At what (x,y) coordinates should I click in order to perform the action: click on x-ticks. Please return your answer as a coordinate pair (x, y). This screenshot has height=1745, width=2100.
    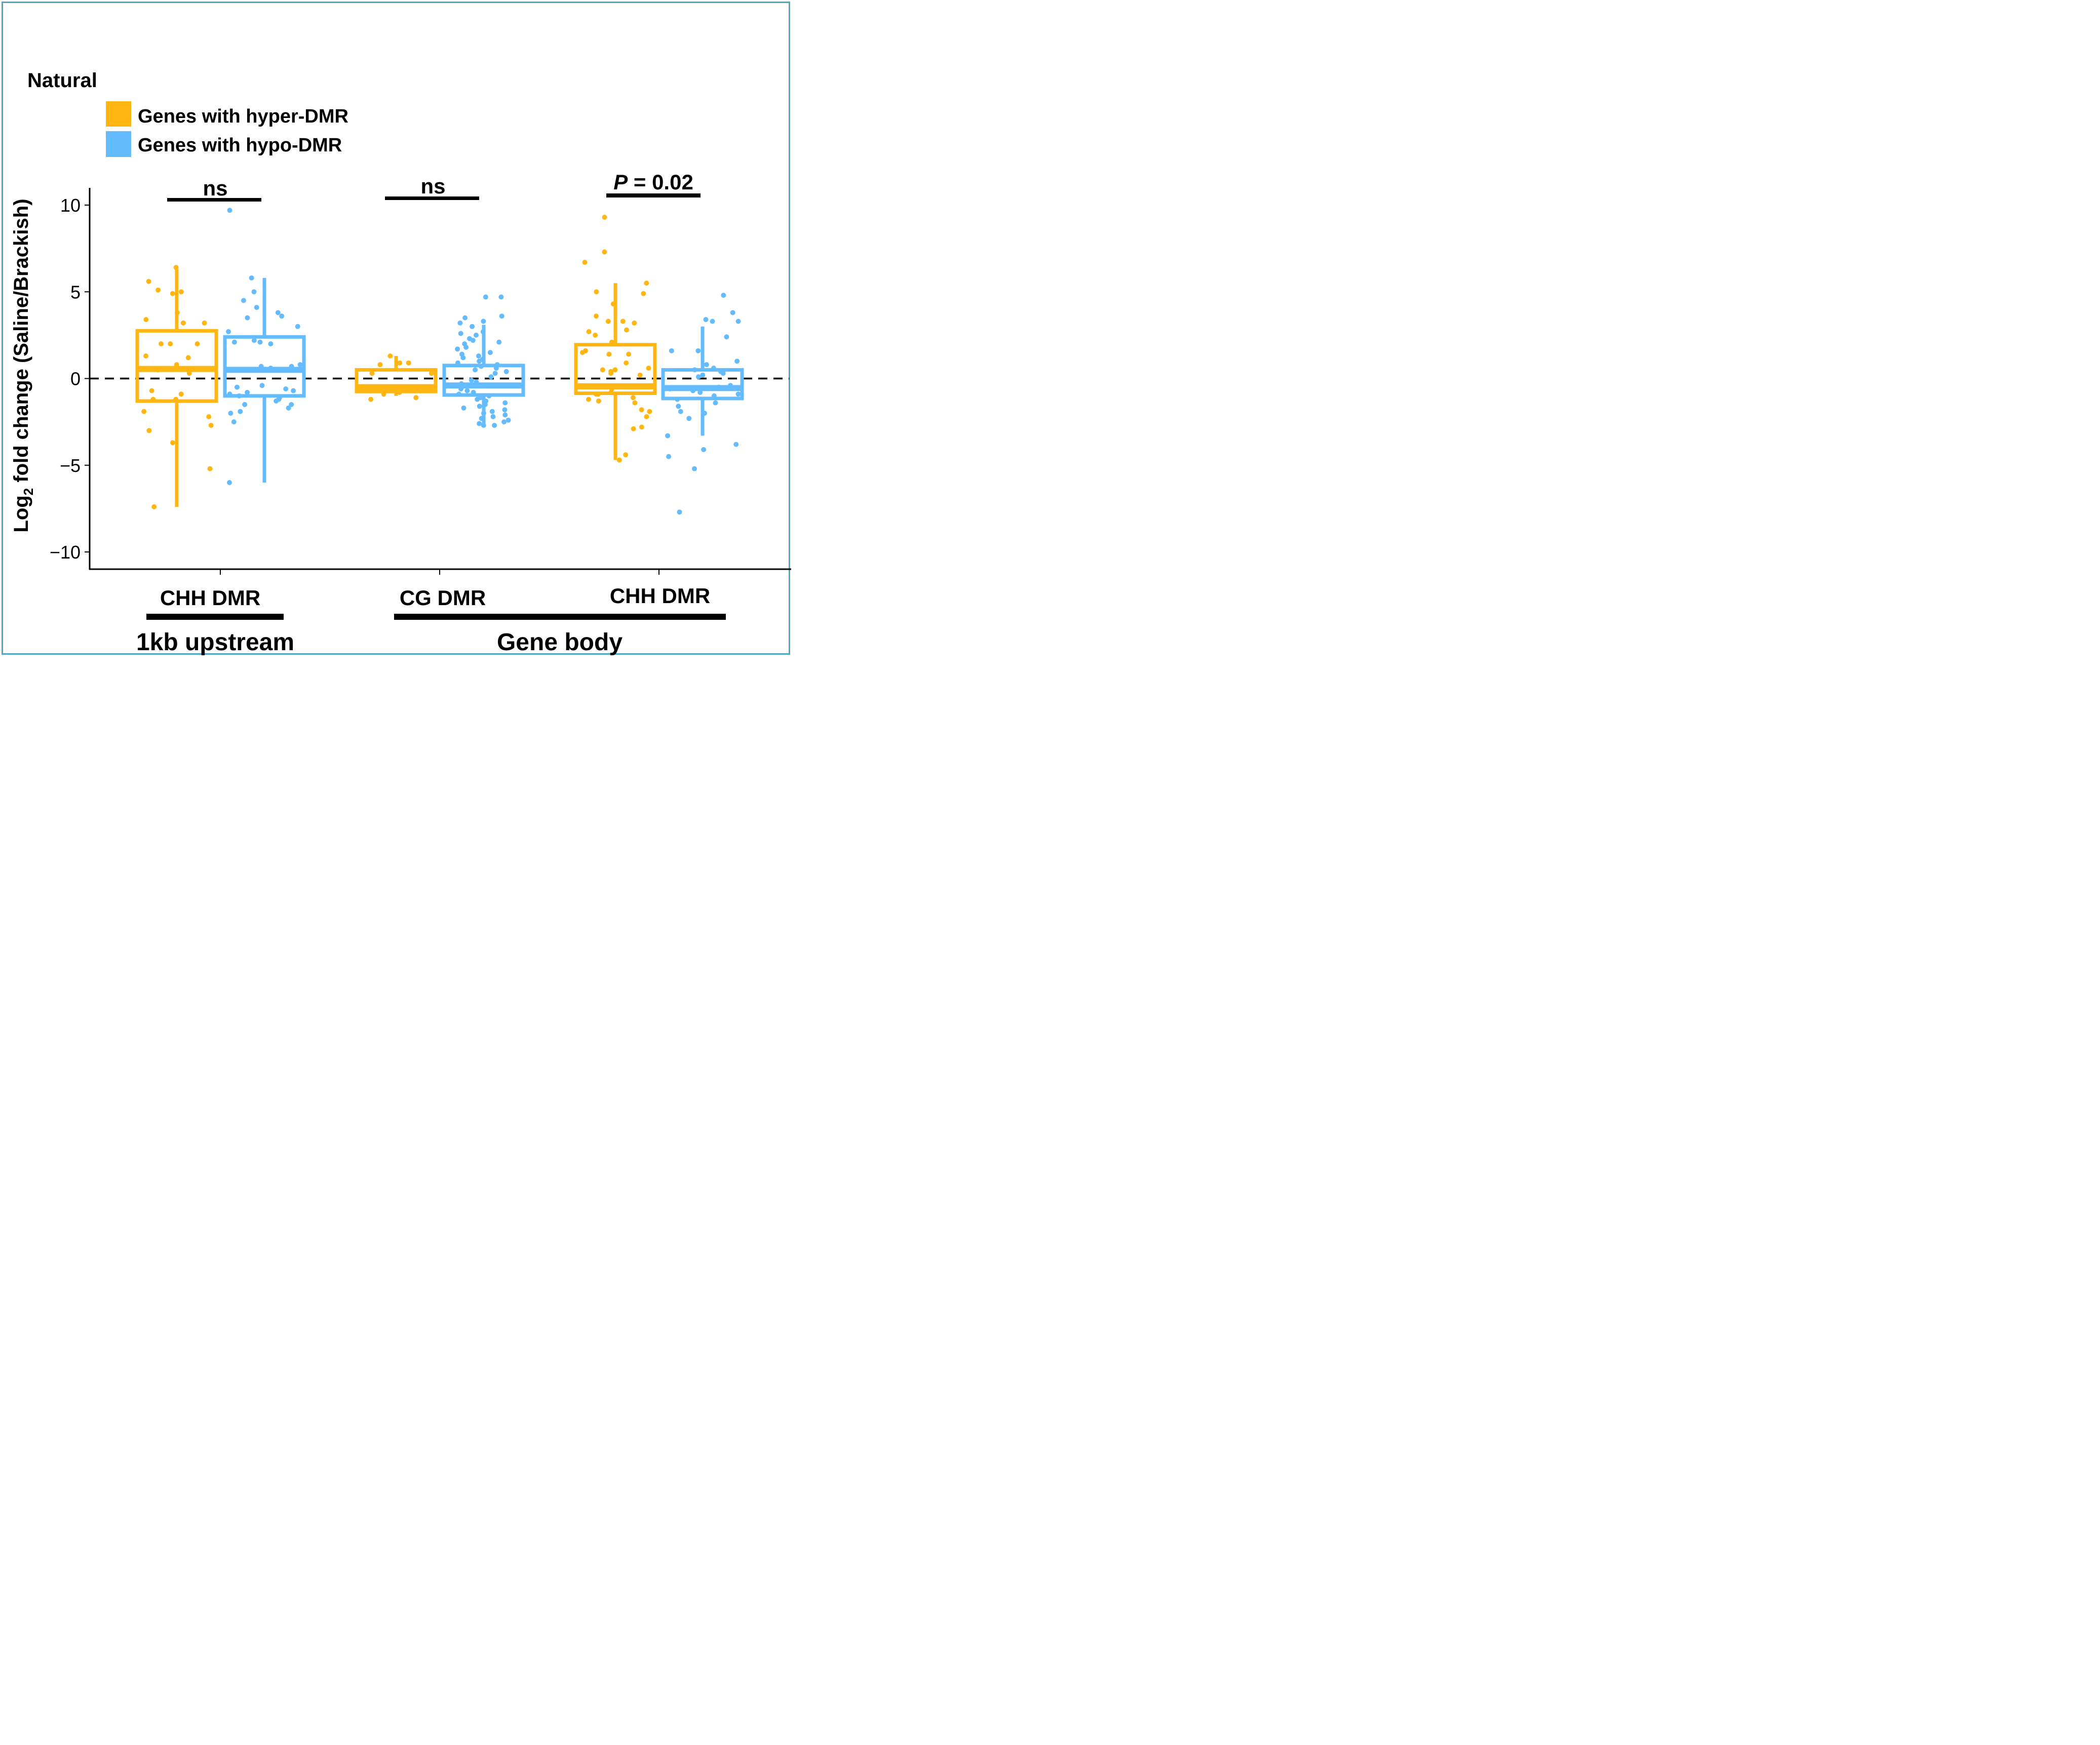
    Looking at the image, I should click on (439, 572).